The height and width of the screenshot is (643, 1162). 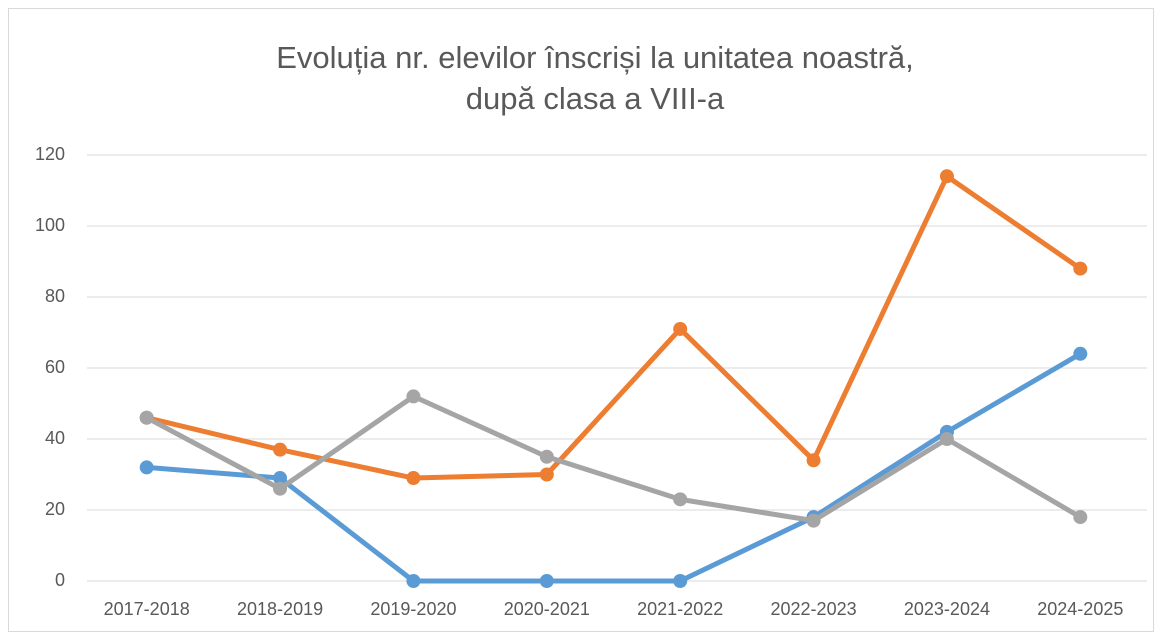 I want to click on x-tick-label: 2019-2020, so click(x=413, y=609).